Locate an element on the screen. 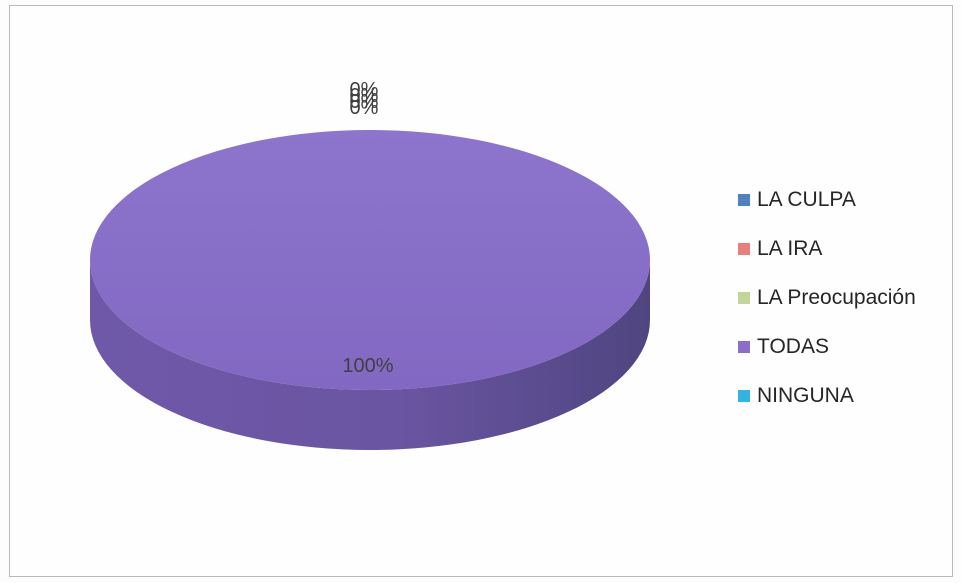  legend-label: LA IRA is located at coordinates (790, 248).